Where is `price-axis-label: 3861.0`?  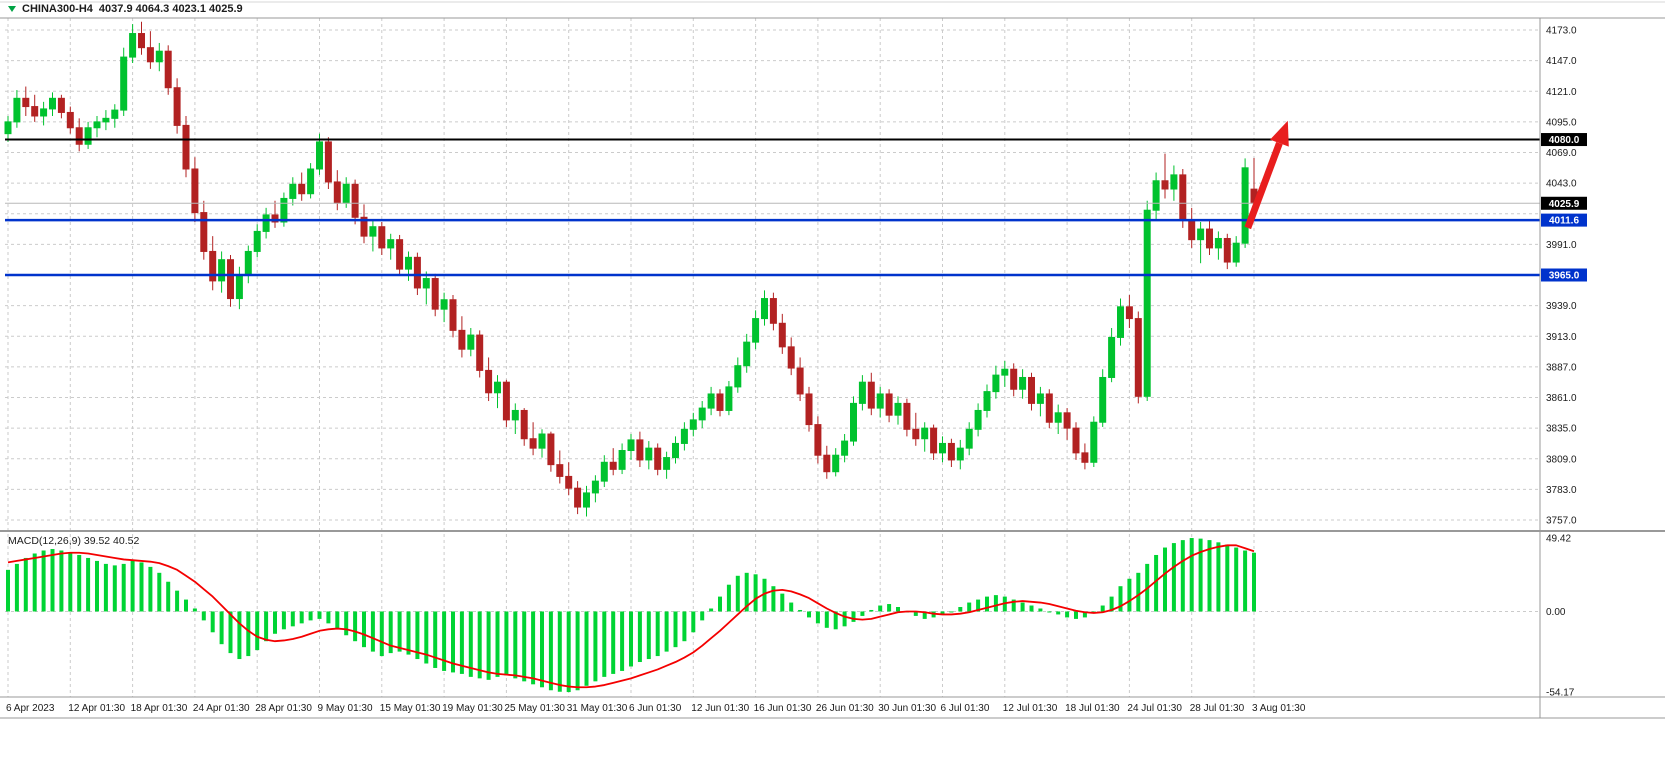
price-axis-label: 3861.0 is located at coordinates (1561, 398).